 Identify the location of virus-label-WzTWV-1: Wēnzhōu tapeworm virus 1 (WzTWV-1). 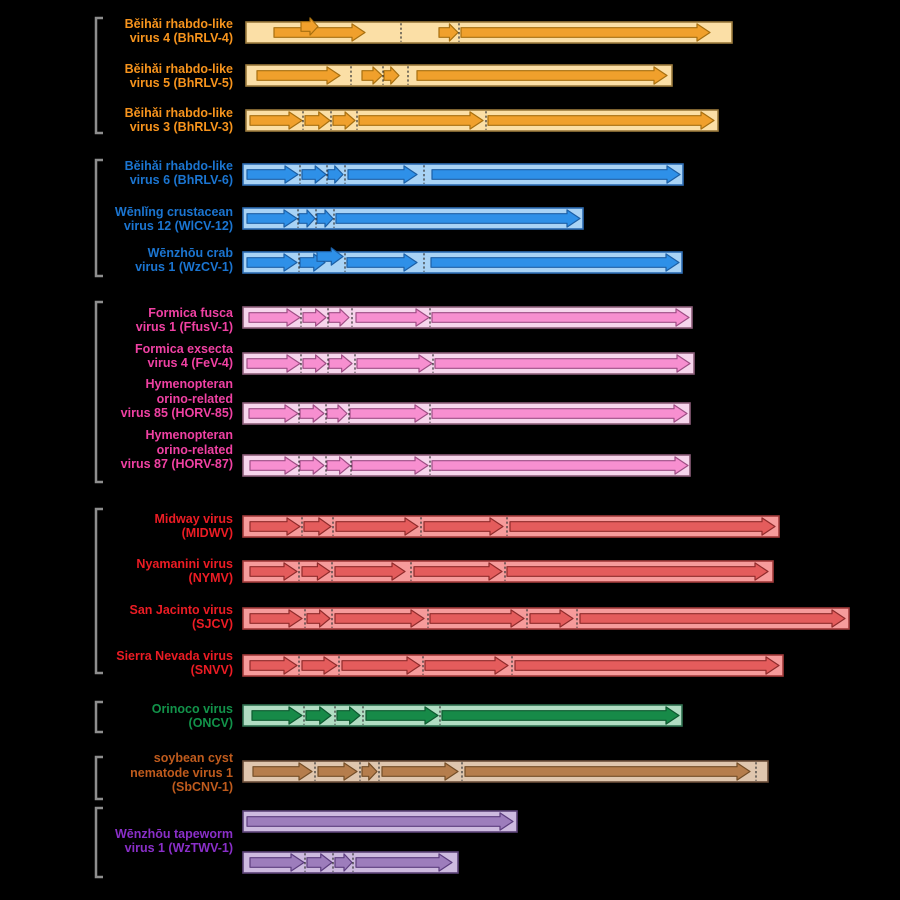
(138, 841).